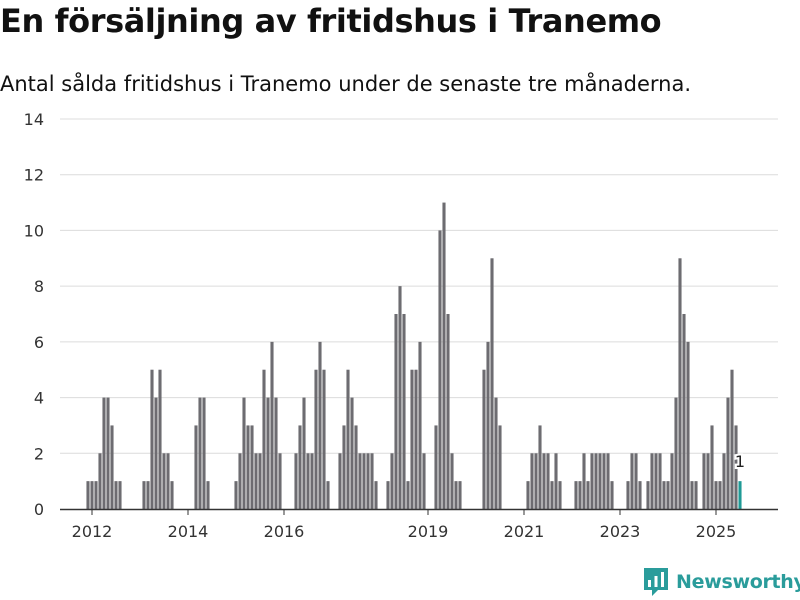 The image size is (800, 600). Describe the element at coordinates (738, 582) in the screenshot. I see `brand-name: Newsworthy` at that location.